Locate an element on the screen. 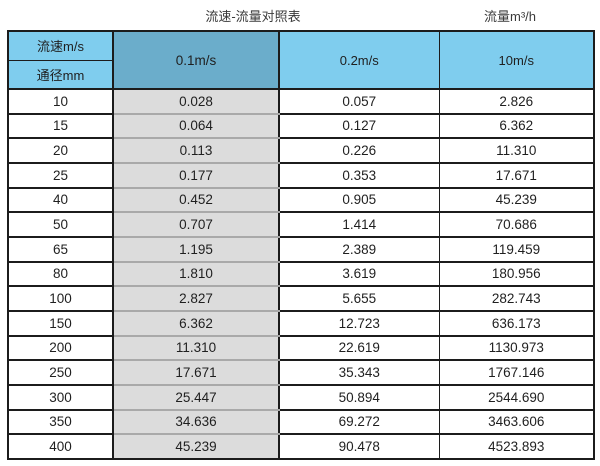  flow-value-cell-0-1ms: 6.362 is located at coordinates (196, 323).